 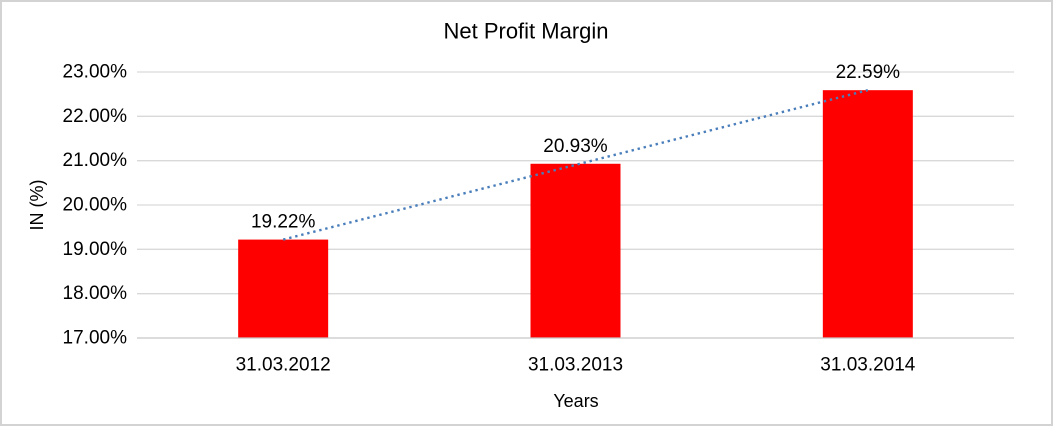 I want to click on y-axis-title: IN (%), so click(x=37, y=205).